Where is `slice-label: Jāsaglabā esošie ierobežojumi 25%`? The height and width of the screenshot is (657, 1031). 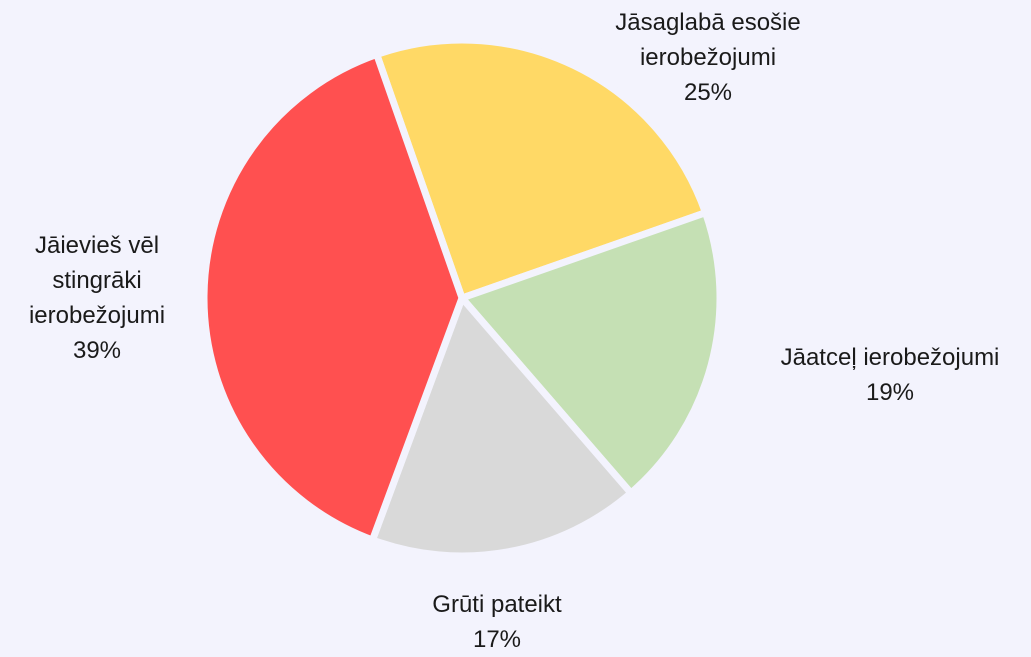 slice-label: Jāsaglabā esošie ierobežojumi 25% is located at coordinates (708, 57).